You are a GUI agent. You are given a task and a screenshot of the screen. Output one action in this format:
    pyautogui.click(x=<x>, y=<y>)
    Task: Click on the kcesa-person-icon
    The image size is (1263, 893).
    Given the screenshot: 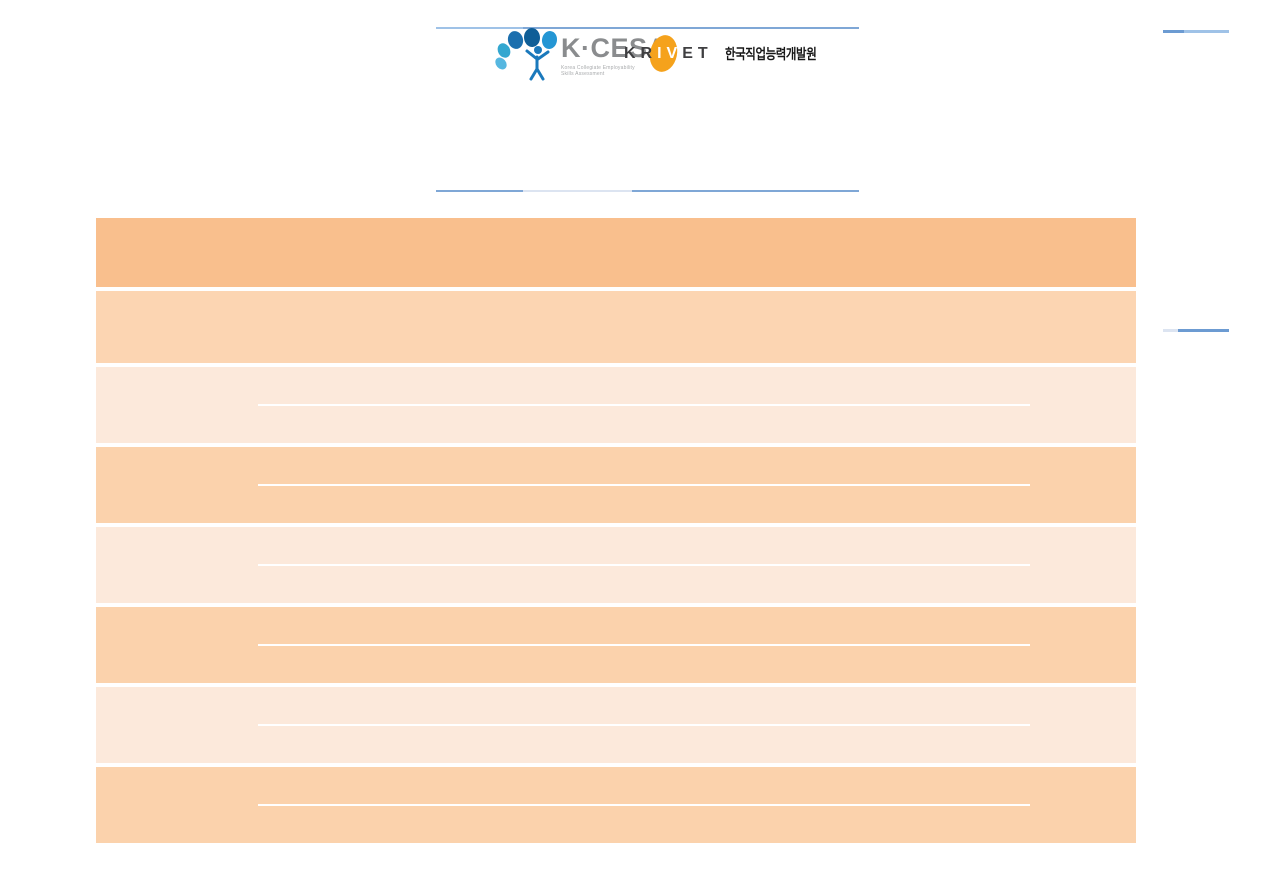 What is the action you would take?
    pyautogui.click(x=537, y=63)
    